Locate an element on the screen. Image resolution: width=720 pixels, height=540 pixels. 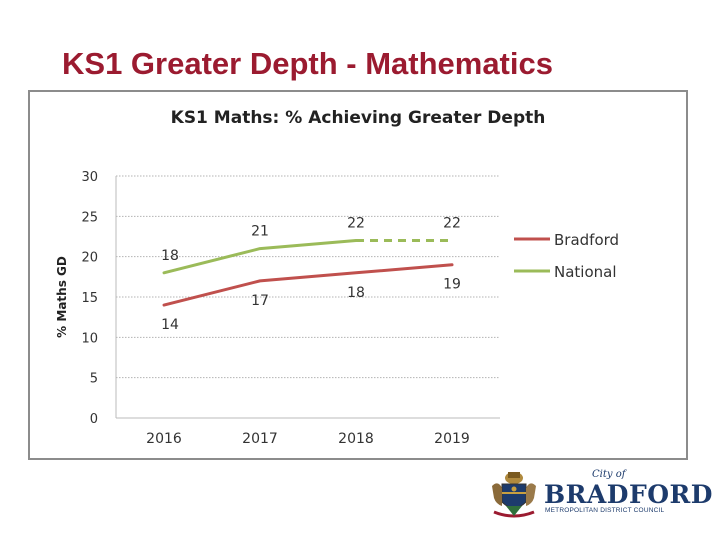
legend-label-bradford: Bradford is located at coordinates (586, 240).